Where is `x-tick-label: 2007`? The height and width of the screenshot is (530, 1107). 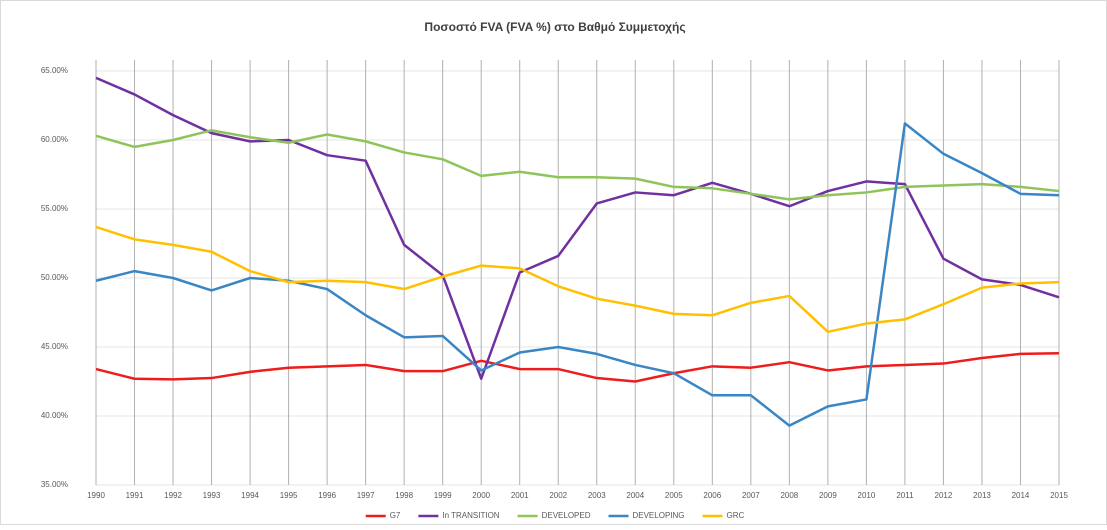
x-tick-label: 2007 is located at coordinates (751, 495).